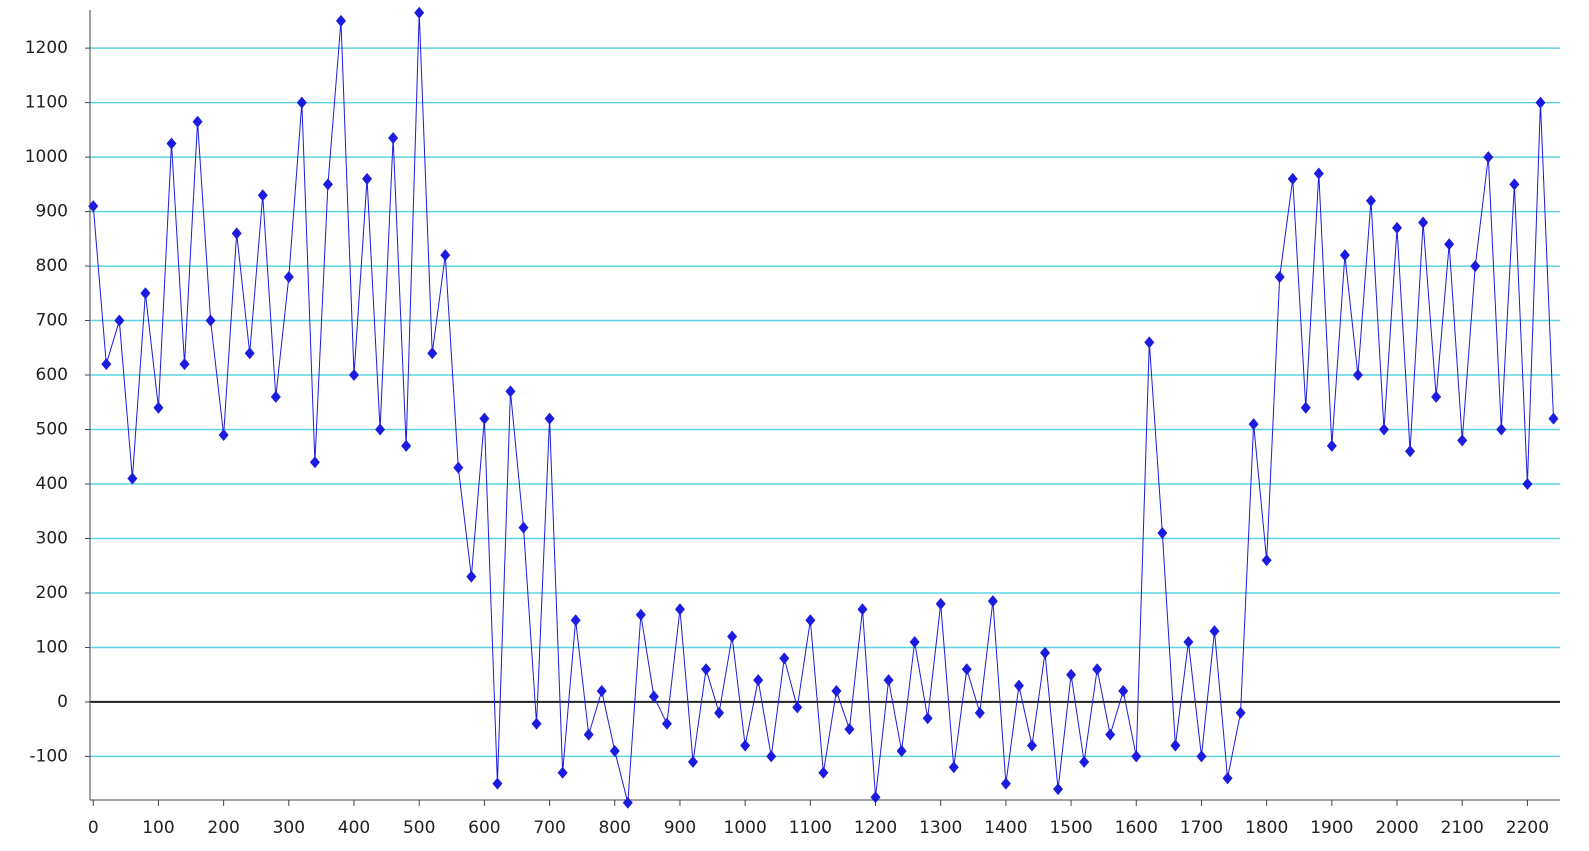 This screenshot has width=1589, height=851. Describe the element at coordinates (1136, 828) in the screenshot. I see `x-tick-label: 1600` at that location.